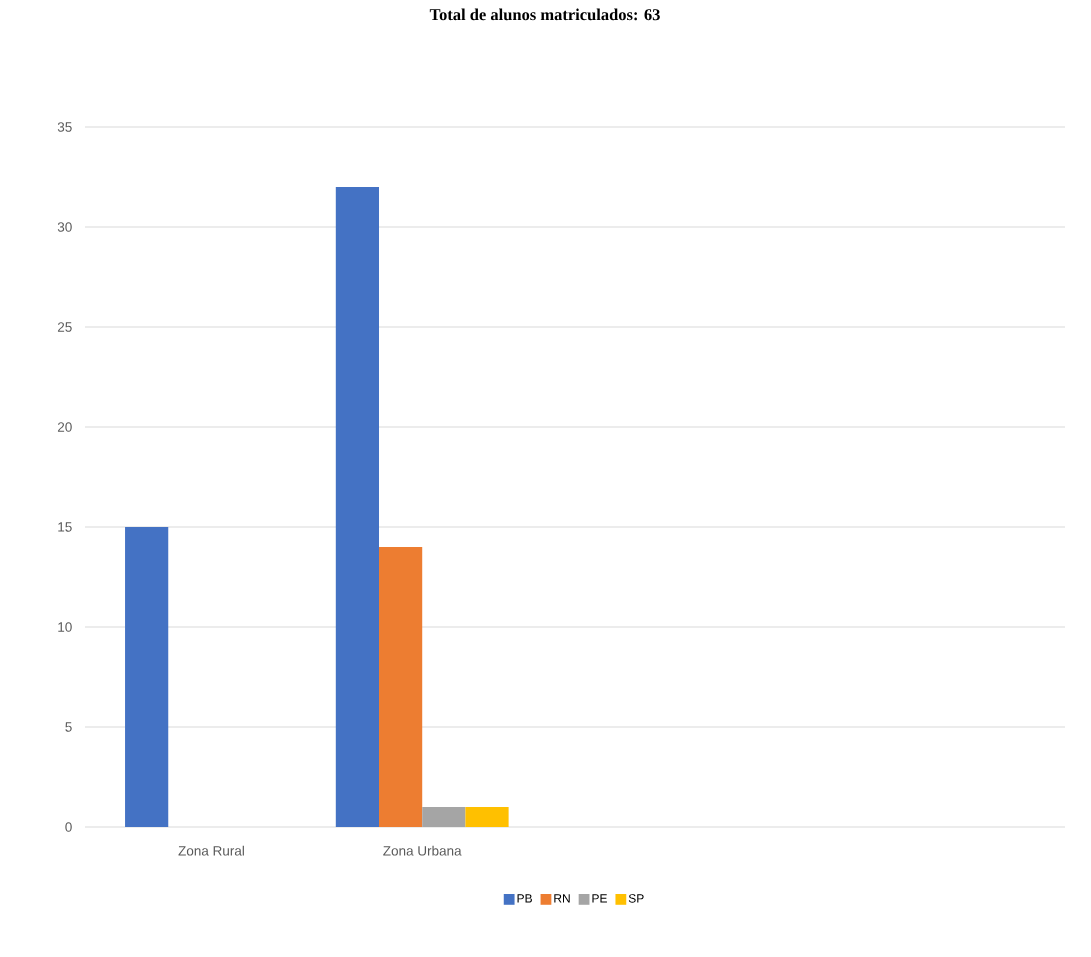  What do you see at coordinates (544, 14) in the screenshot?
I see `chart-title: Total de alunos matriculados: 63` at bounding box center [544, 14].